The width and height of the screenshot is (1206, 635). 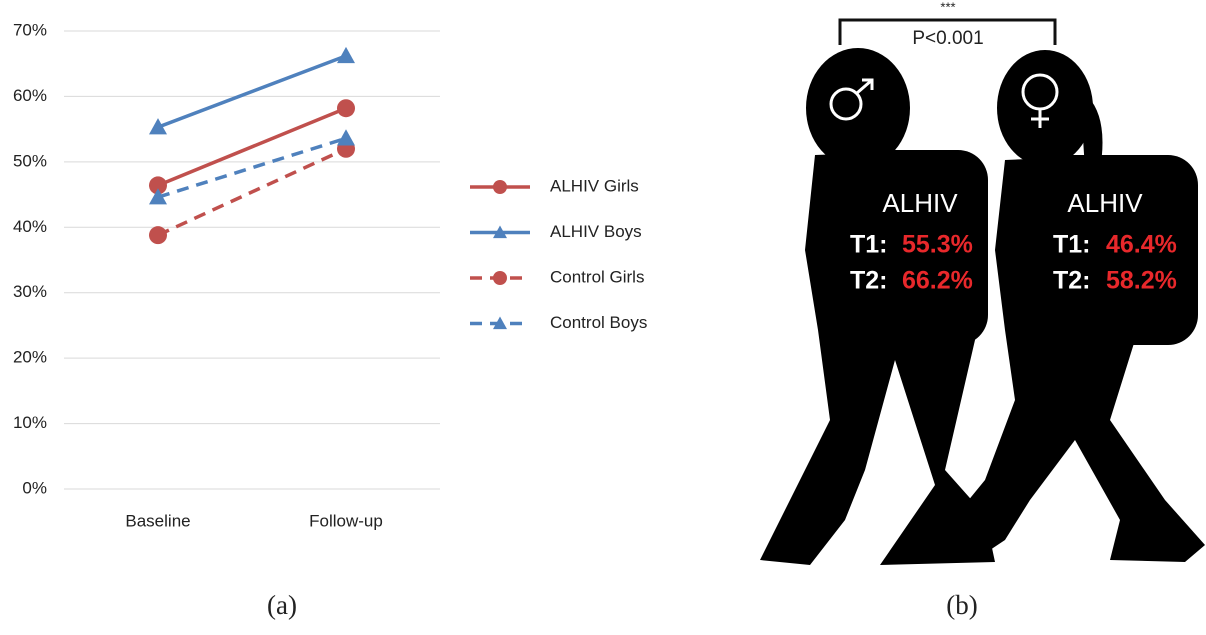 I want to click on y-tick-label: 30%, so click(x=30, y=291).